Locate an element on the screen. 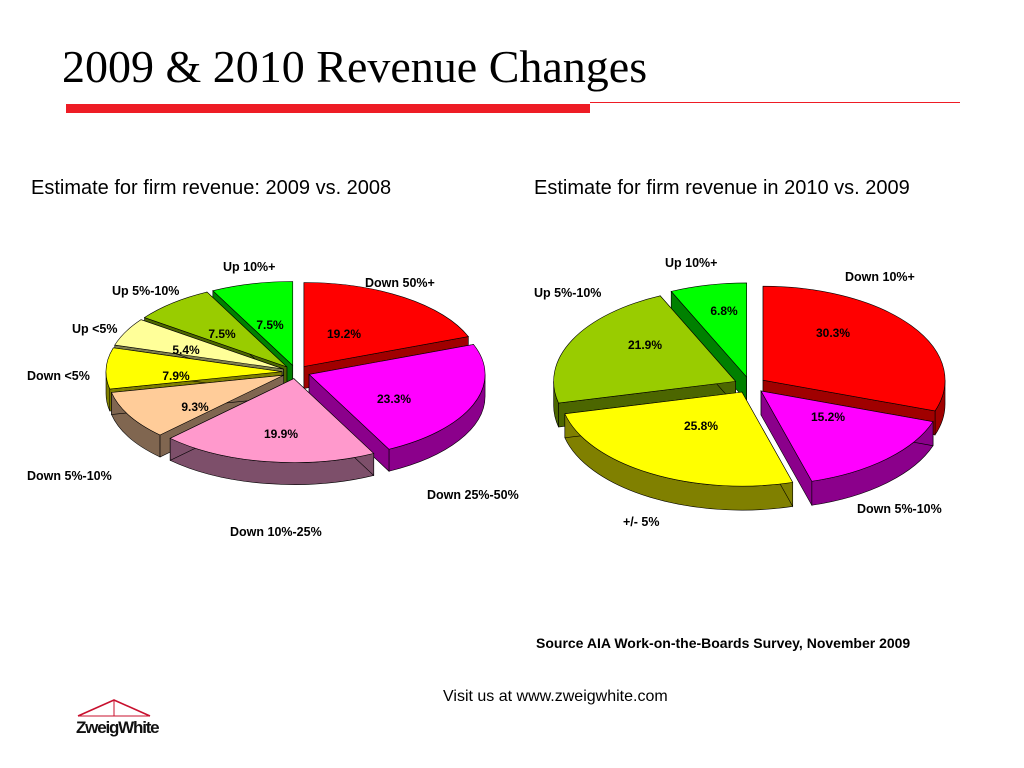 This screenshot has height=768, width=1024. pie2009-label-0: Down 50%+ is located at coordinates (400, 283).